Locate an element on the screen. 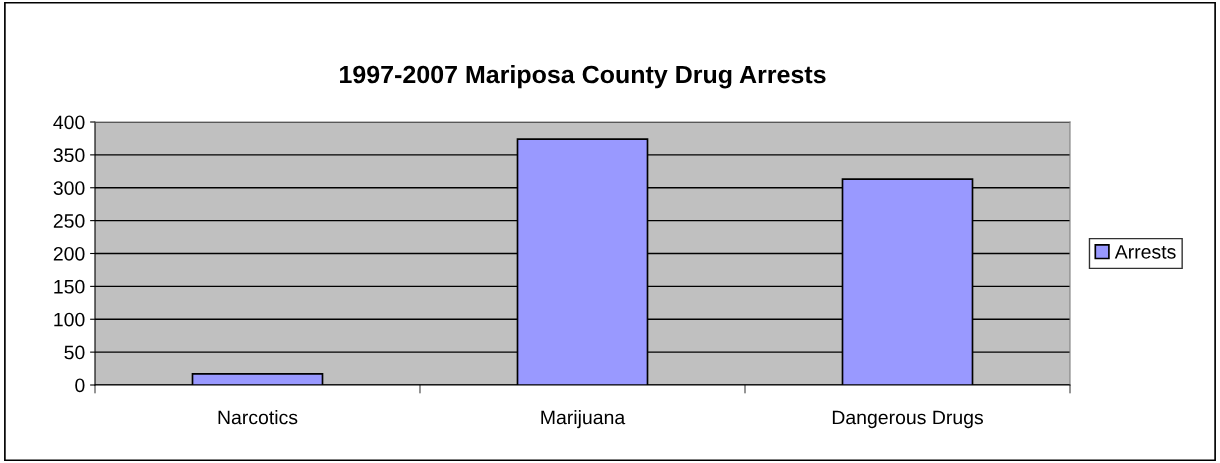  y-tick-label: 400 is located at coordinates (69, 122).